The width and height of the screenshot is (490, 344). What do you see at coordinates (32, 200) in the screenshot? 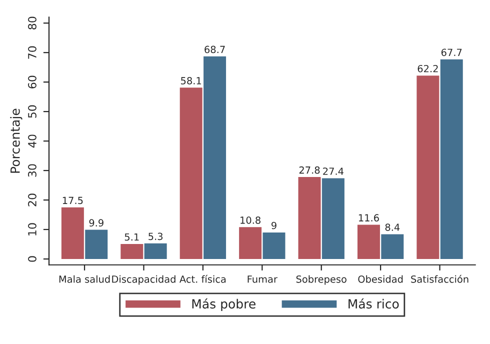
I see `y-tick-label: 20` at bounding box center [32, 200].